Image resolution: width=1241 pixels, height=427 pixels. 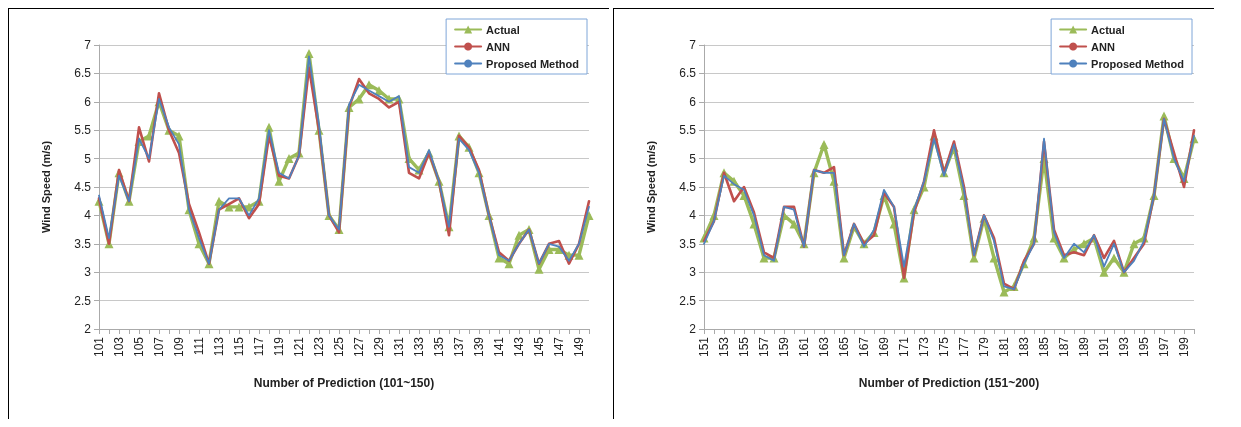 What do you see at coordinates (1064, 347) in the screenshot?
I see `x-tick-label: 187` at bounding box center [1064, 347].